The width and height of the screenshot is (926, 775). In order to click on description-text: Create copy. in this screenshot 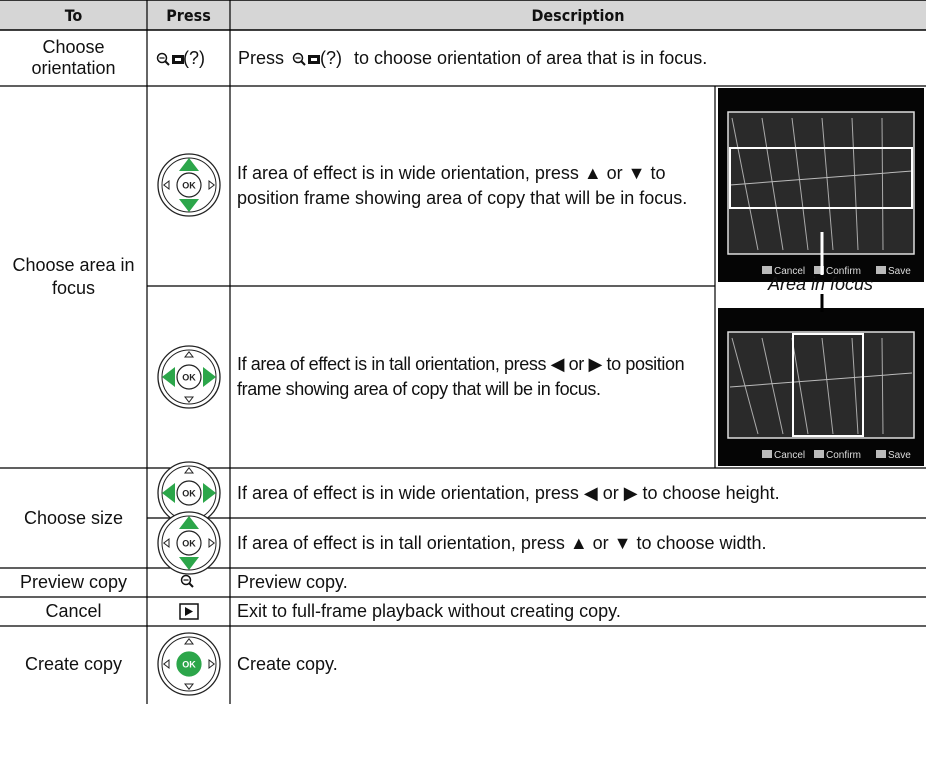, I will do `click(287, 663)`.